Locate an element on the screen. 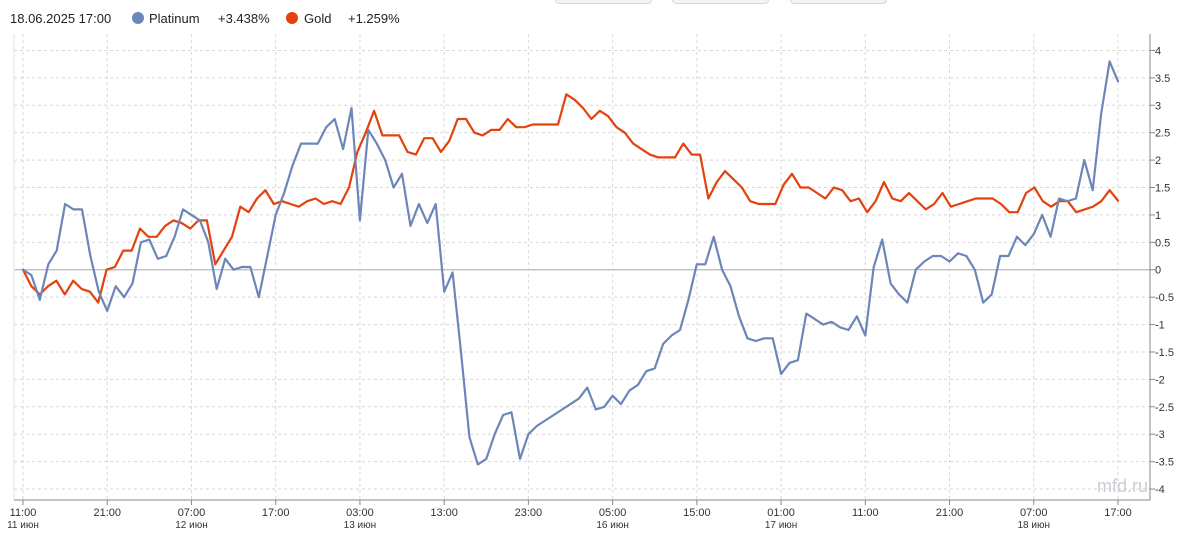 This screenshot has width=1200, height=533. y-tick-label: 4 is located at coordinates (1158, 51).